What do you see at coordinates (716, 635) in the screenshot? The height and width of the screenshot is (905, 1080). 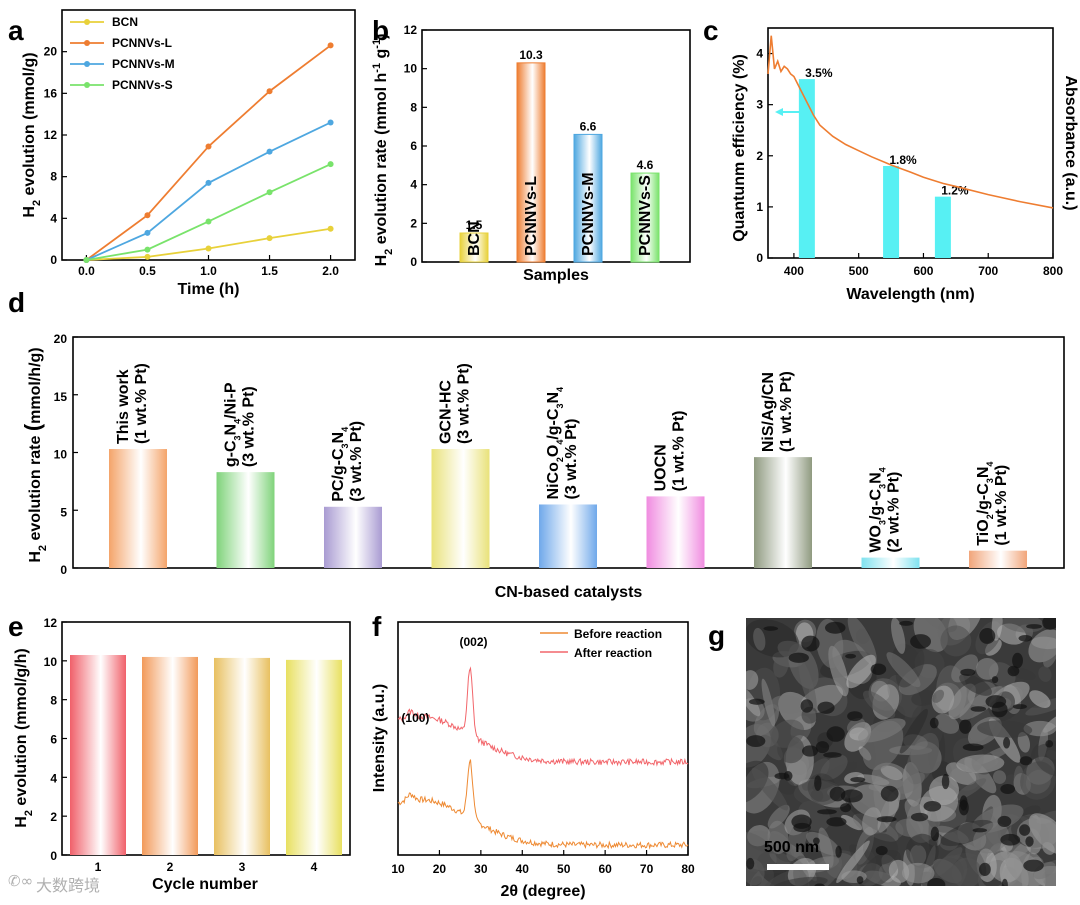 I see `panel-g-label: g` at bounding box center [716, 635].